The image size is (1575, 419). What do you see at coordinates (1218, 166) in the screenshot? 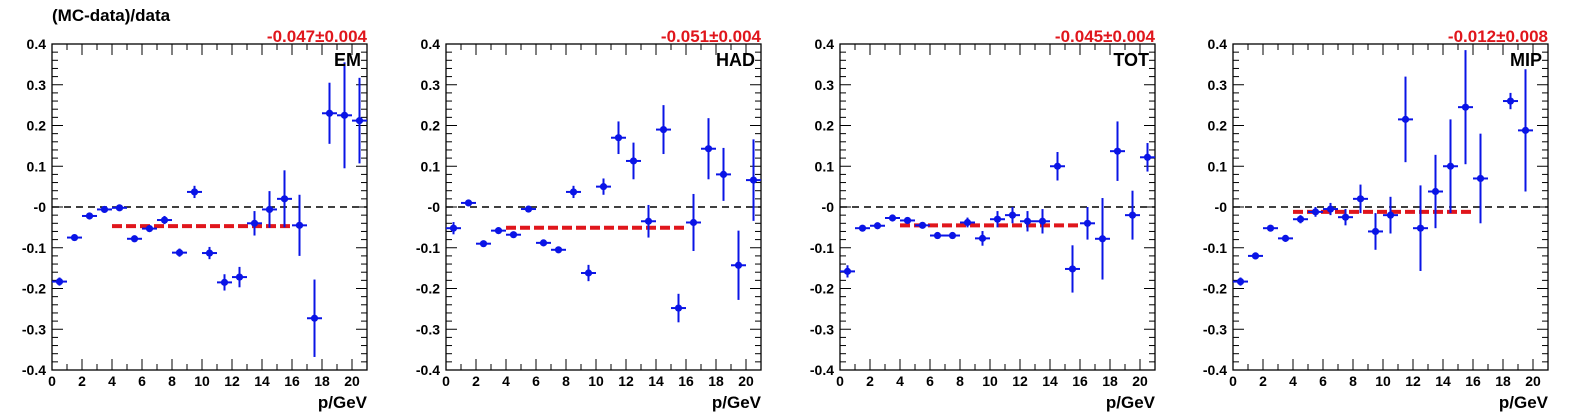
I see `y-tick-label: 0.1` at bounding box center [1218, 166].